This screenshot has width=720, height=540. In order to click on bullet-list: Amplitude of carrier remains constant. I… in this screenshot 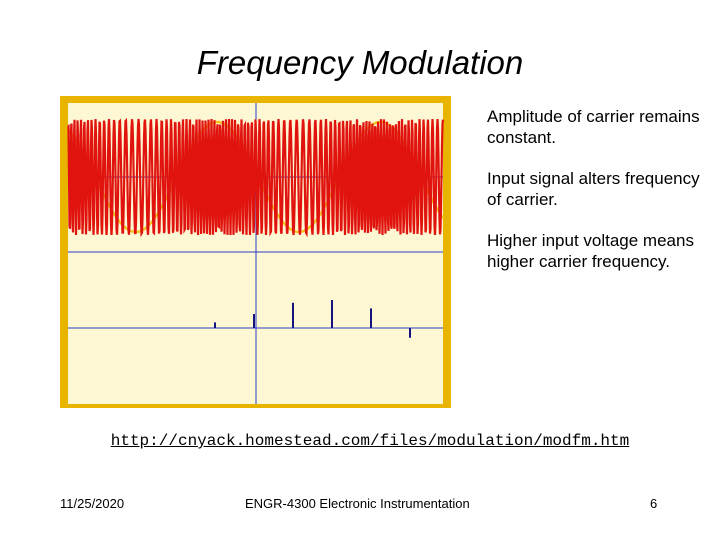, I will do `click(599, 199)`.